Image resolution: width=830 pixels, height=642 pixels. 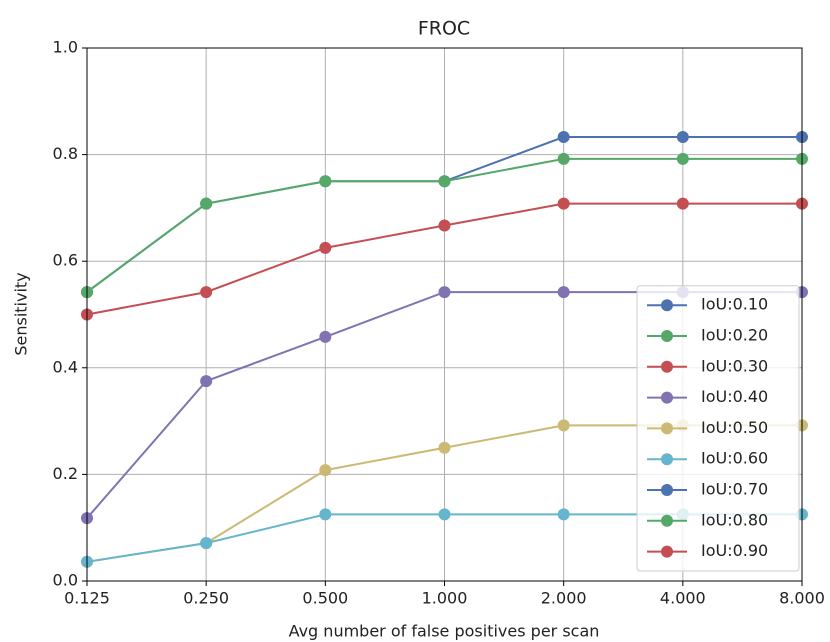 What do you see at coordinates (445, 598) in the screenshot?
I see `x-tick-label: 1.000` at bounding box center [445, 598].